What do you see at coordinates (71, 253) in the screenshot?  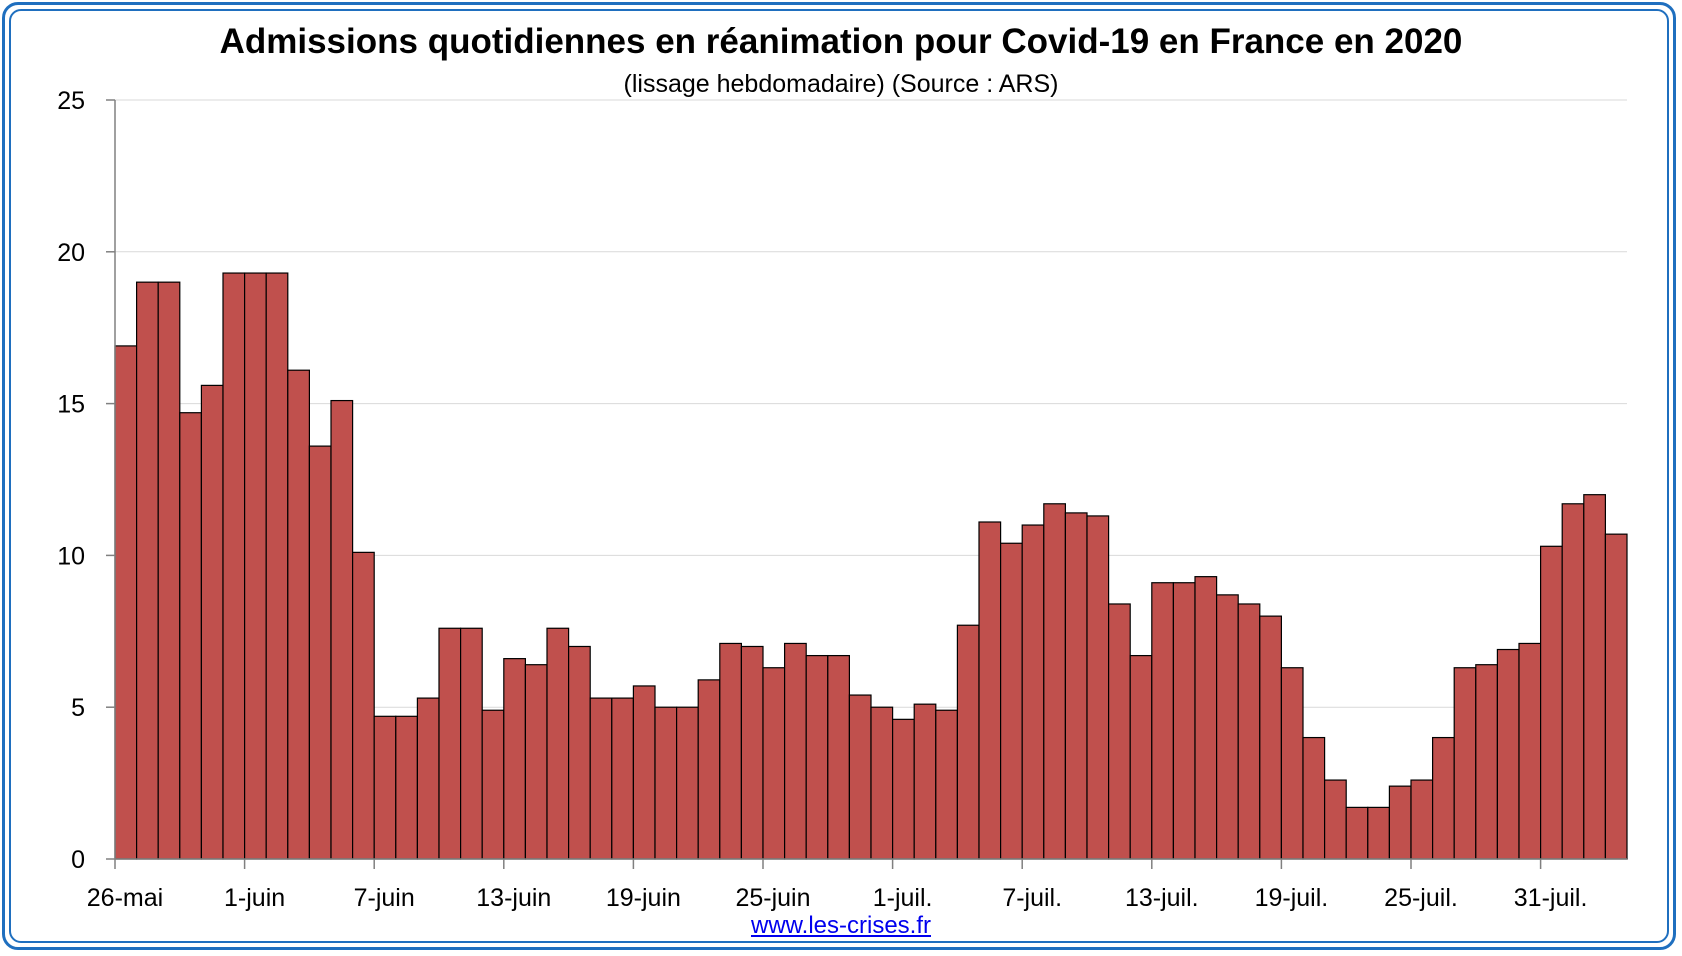 I see `y-tick-label: 20` at bounding box center [71, 253].